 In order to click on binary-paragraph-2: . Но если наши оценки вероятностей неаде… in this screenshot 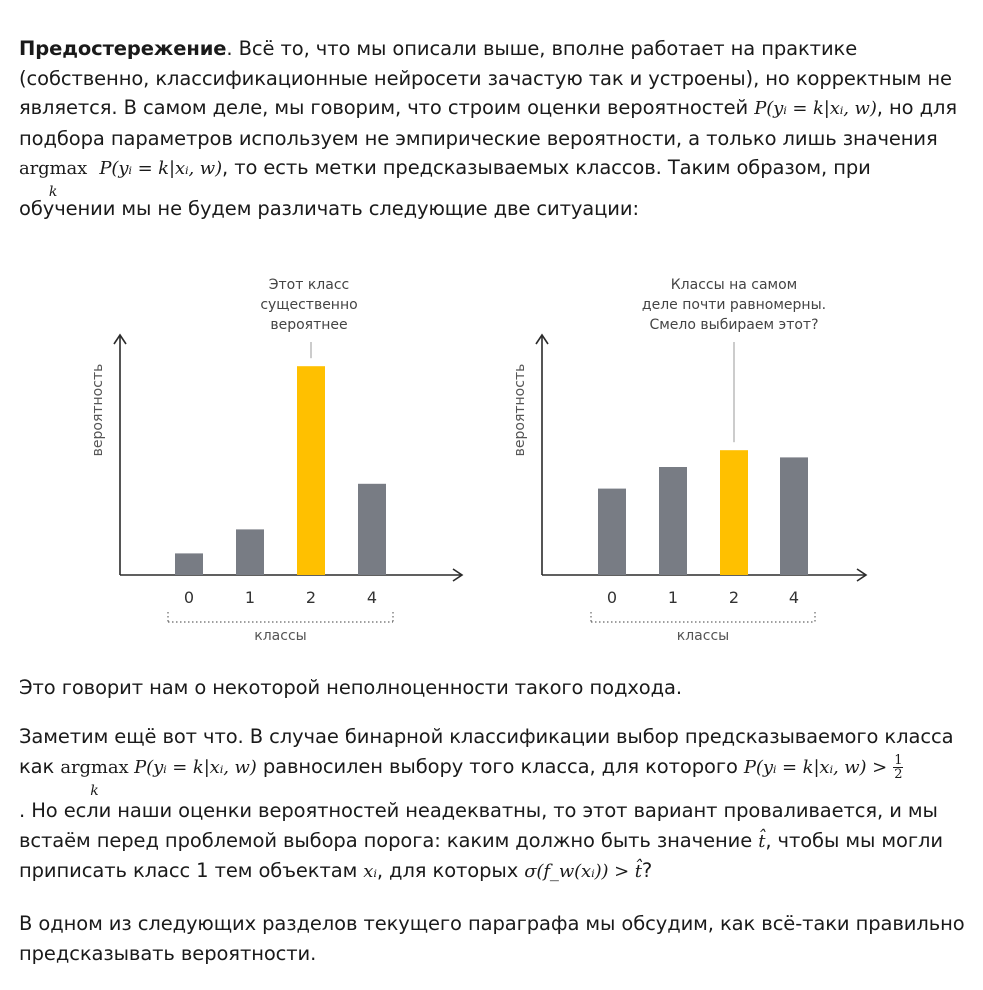, I will do `click(496, 841)`.